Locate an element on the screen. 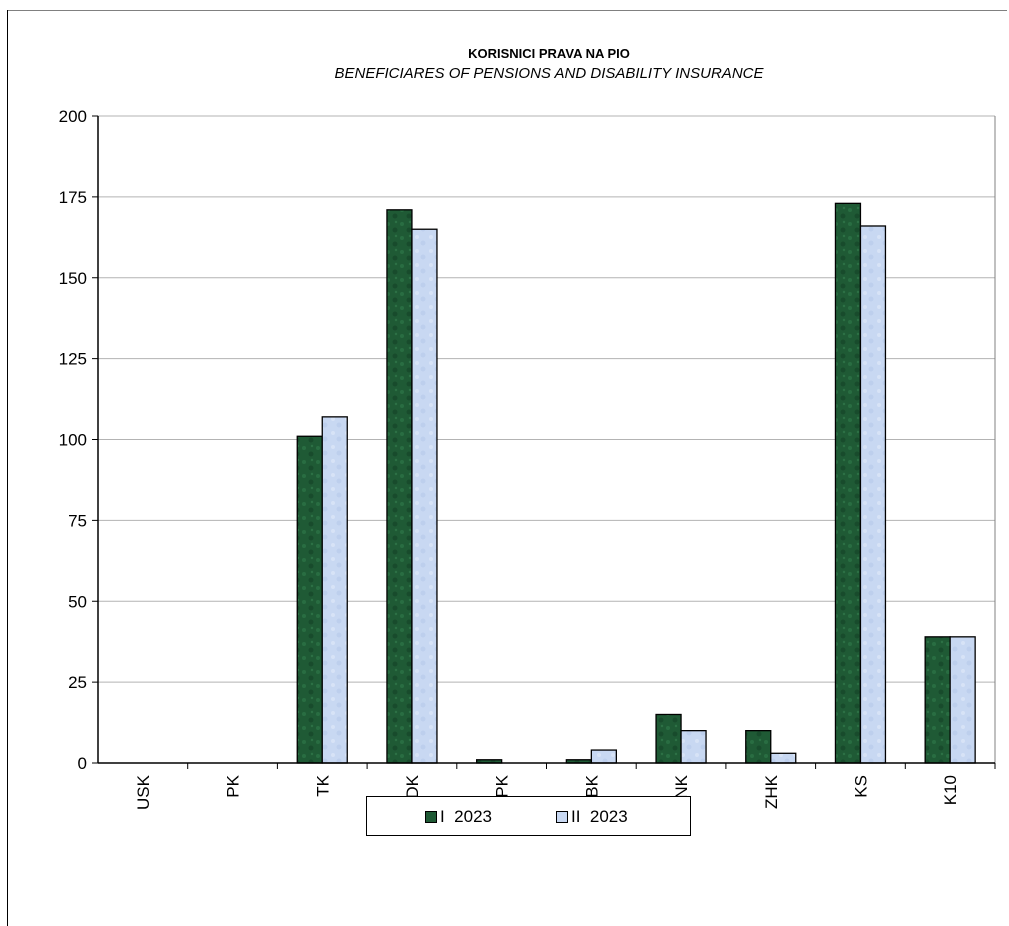 The height and width of the screenshot is (926, 1009). x-tick-label-tk: TK is located at coordinates (322, 785).